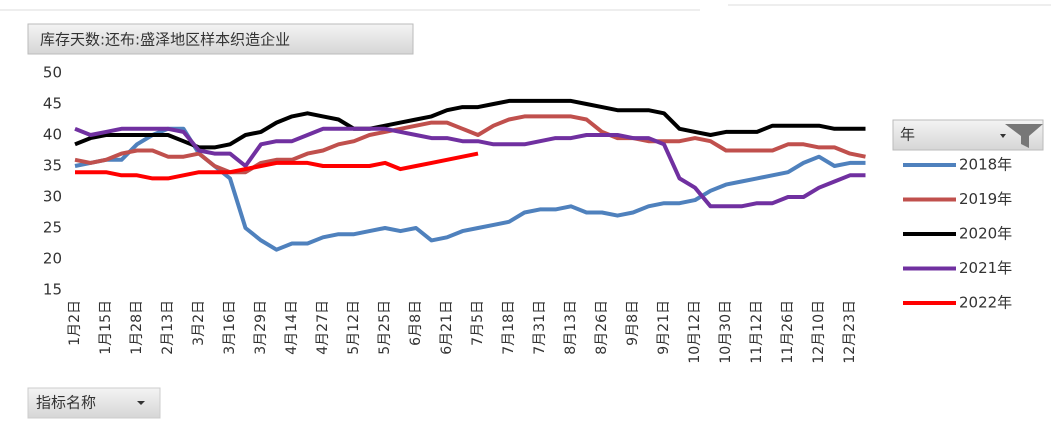 The height and width of the screenshot is (423, 1051). I want to click on x-tick-label: 11月26日, so click(788, 332).